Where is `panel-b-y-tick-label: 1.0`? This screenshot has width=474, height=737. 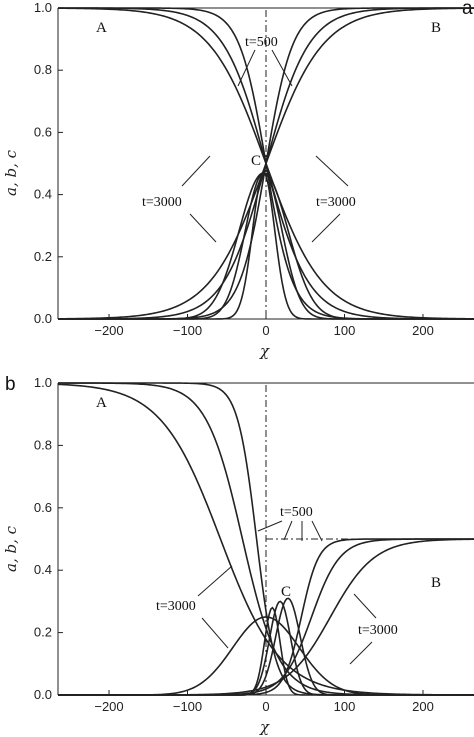
panel-b-y-tick-label: 1.0 is located at coordinates (43, 382).